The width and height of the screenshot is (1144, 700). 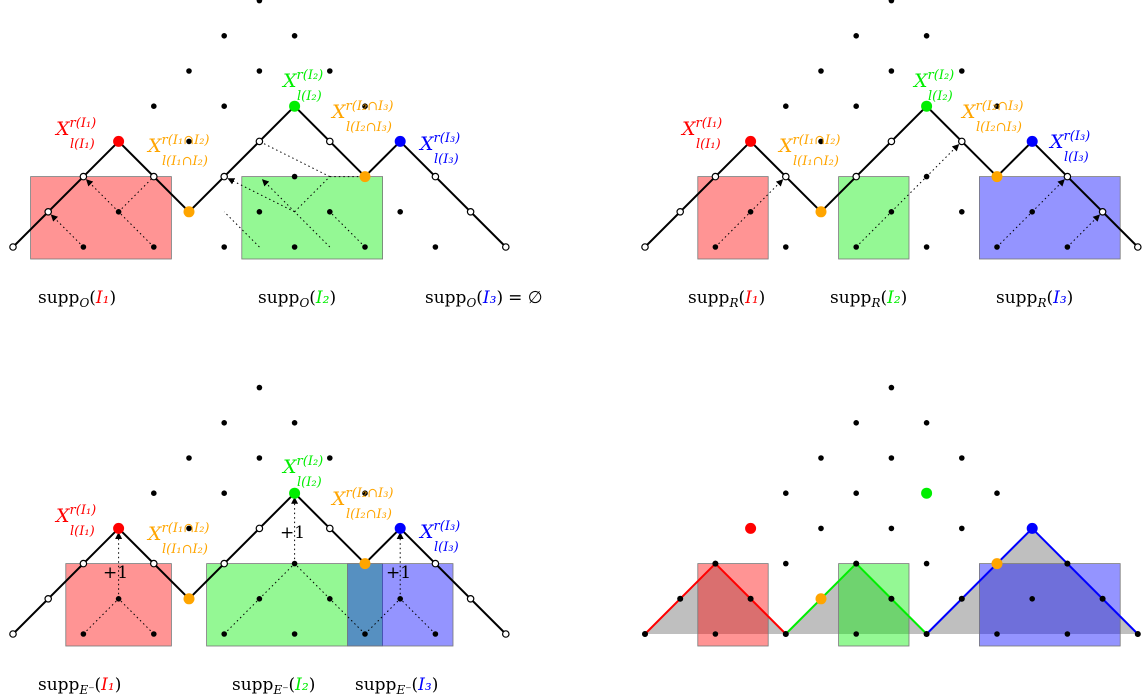 What do you see at coordinates (322, 298) in the screenshot?
I see `caption-interval: I₂` at bounding box center [322, 298].